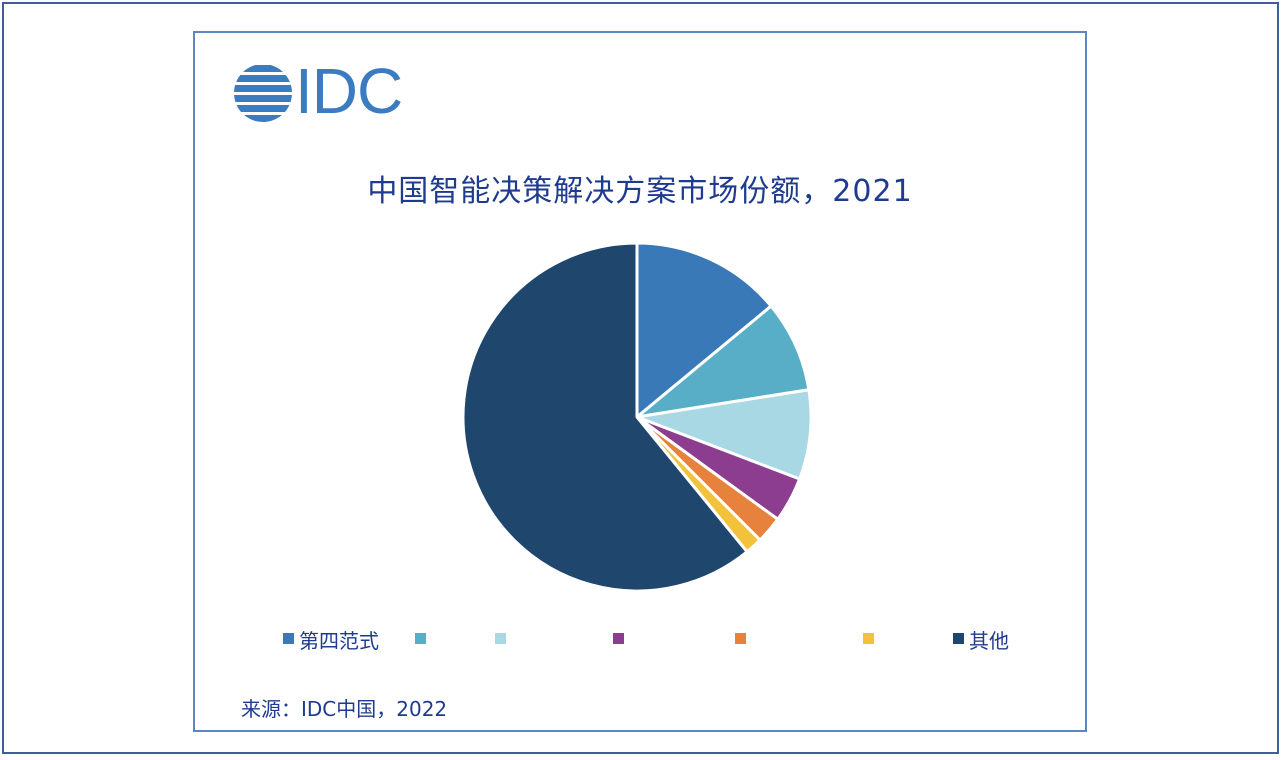 This screenshot has height=760, width=1285. Describe the element at coordinates (349, 91) in the screenshot. I see `idc-logo-text: IDC` at that location.